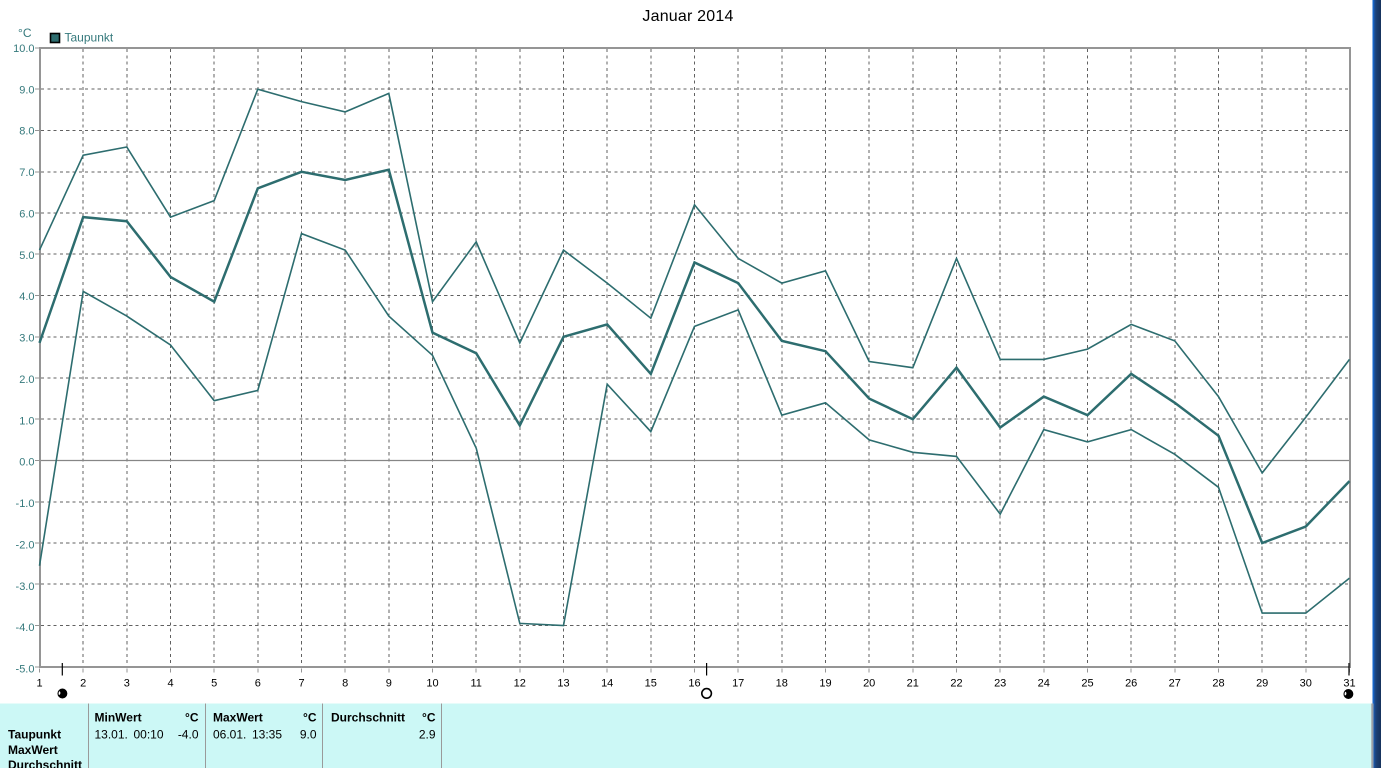 The width and height of the screenshot is (1381, 768). I want to click on svg-text: 5.0, so click(26, 256).